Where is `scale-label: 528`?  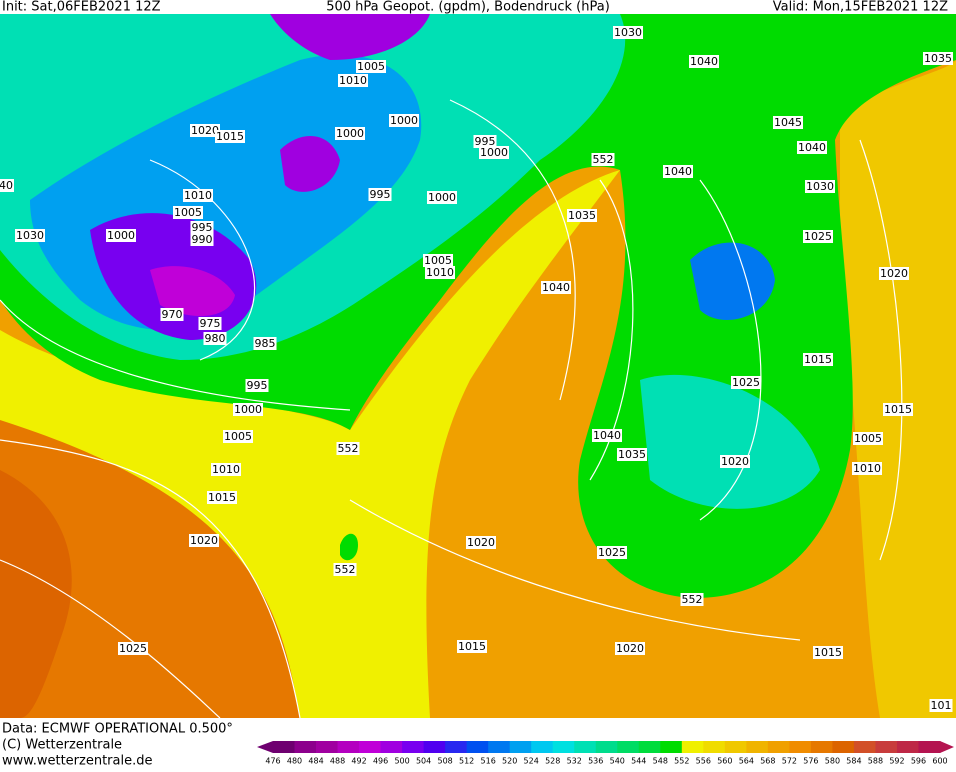
scale-label: 528 is located at coordinates (552, 761).